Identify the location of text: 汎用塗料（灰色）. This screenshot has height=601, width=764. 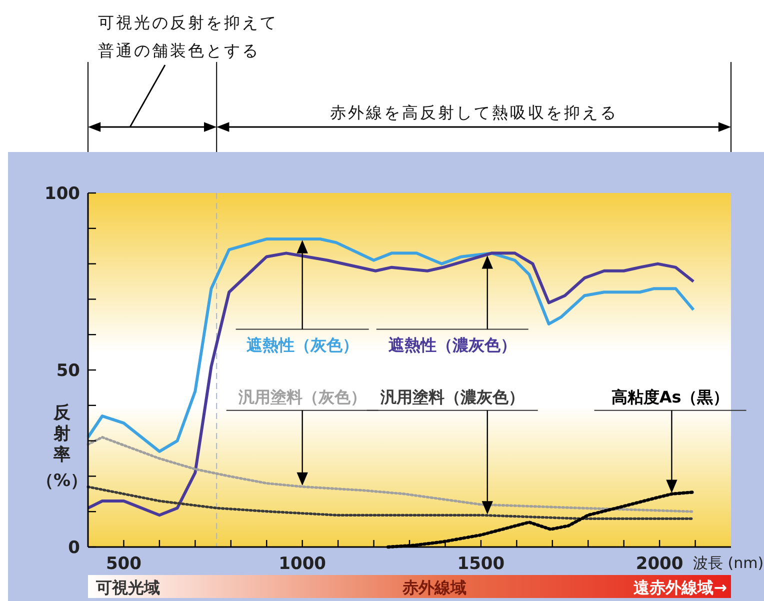
(301, 396).